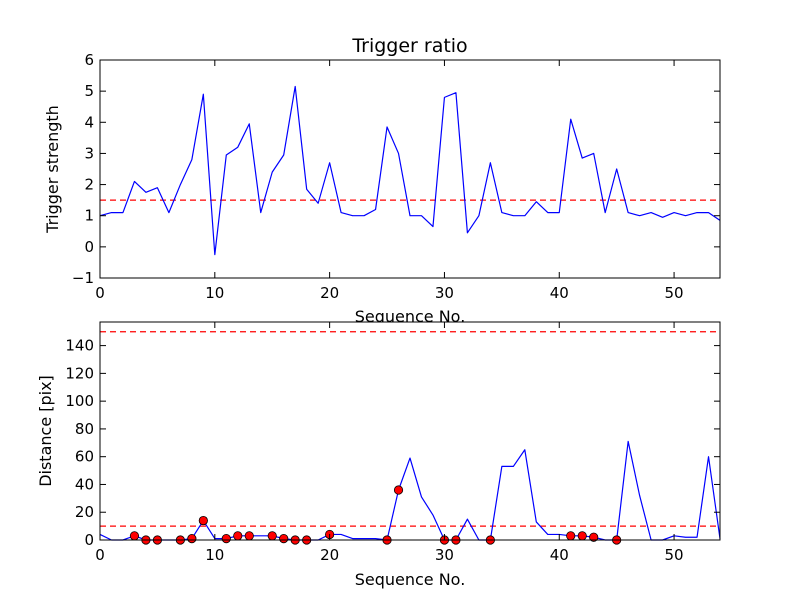  Describe the element at coordinates (409, 46) in the screenshot. I see `chart-title: Trigger ratio` at that location.